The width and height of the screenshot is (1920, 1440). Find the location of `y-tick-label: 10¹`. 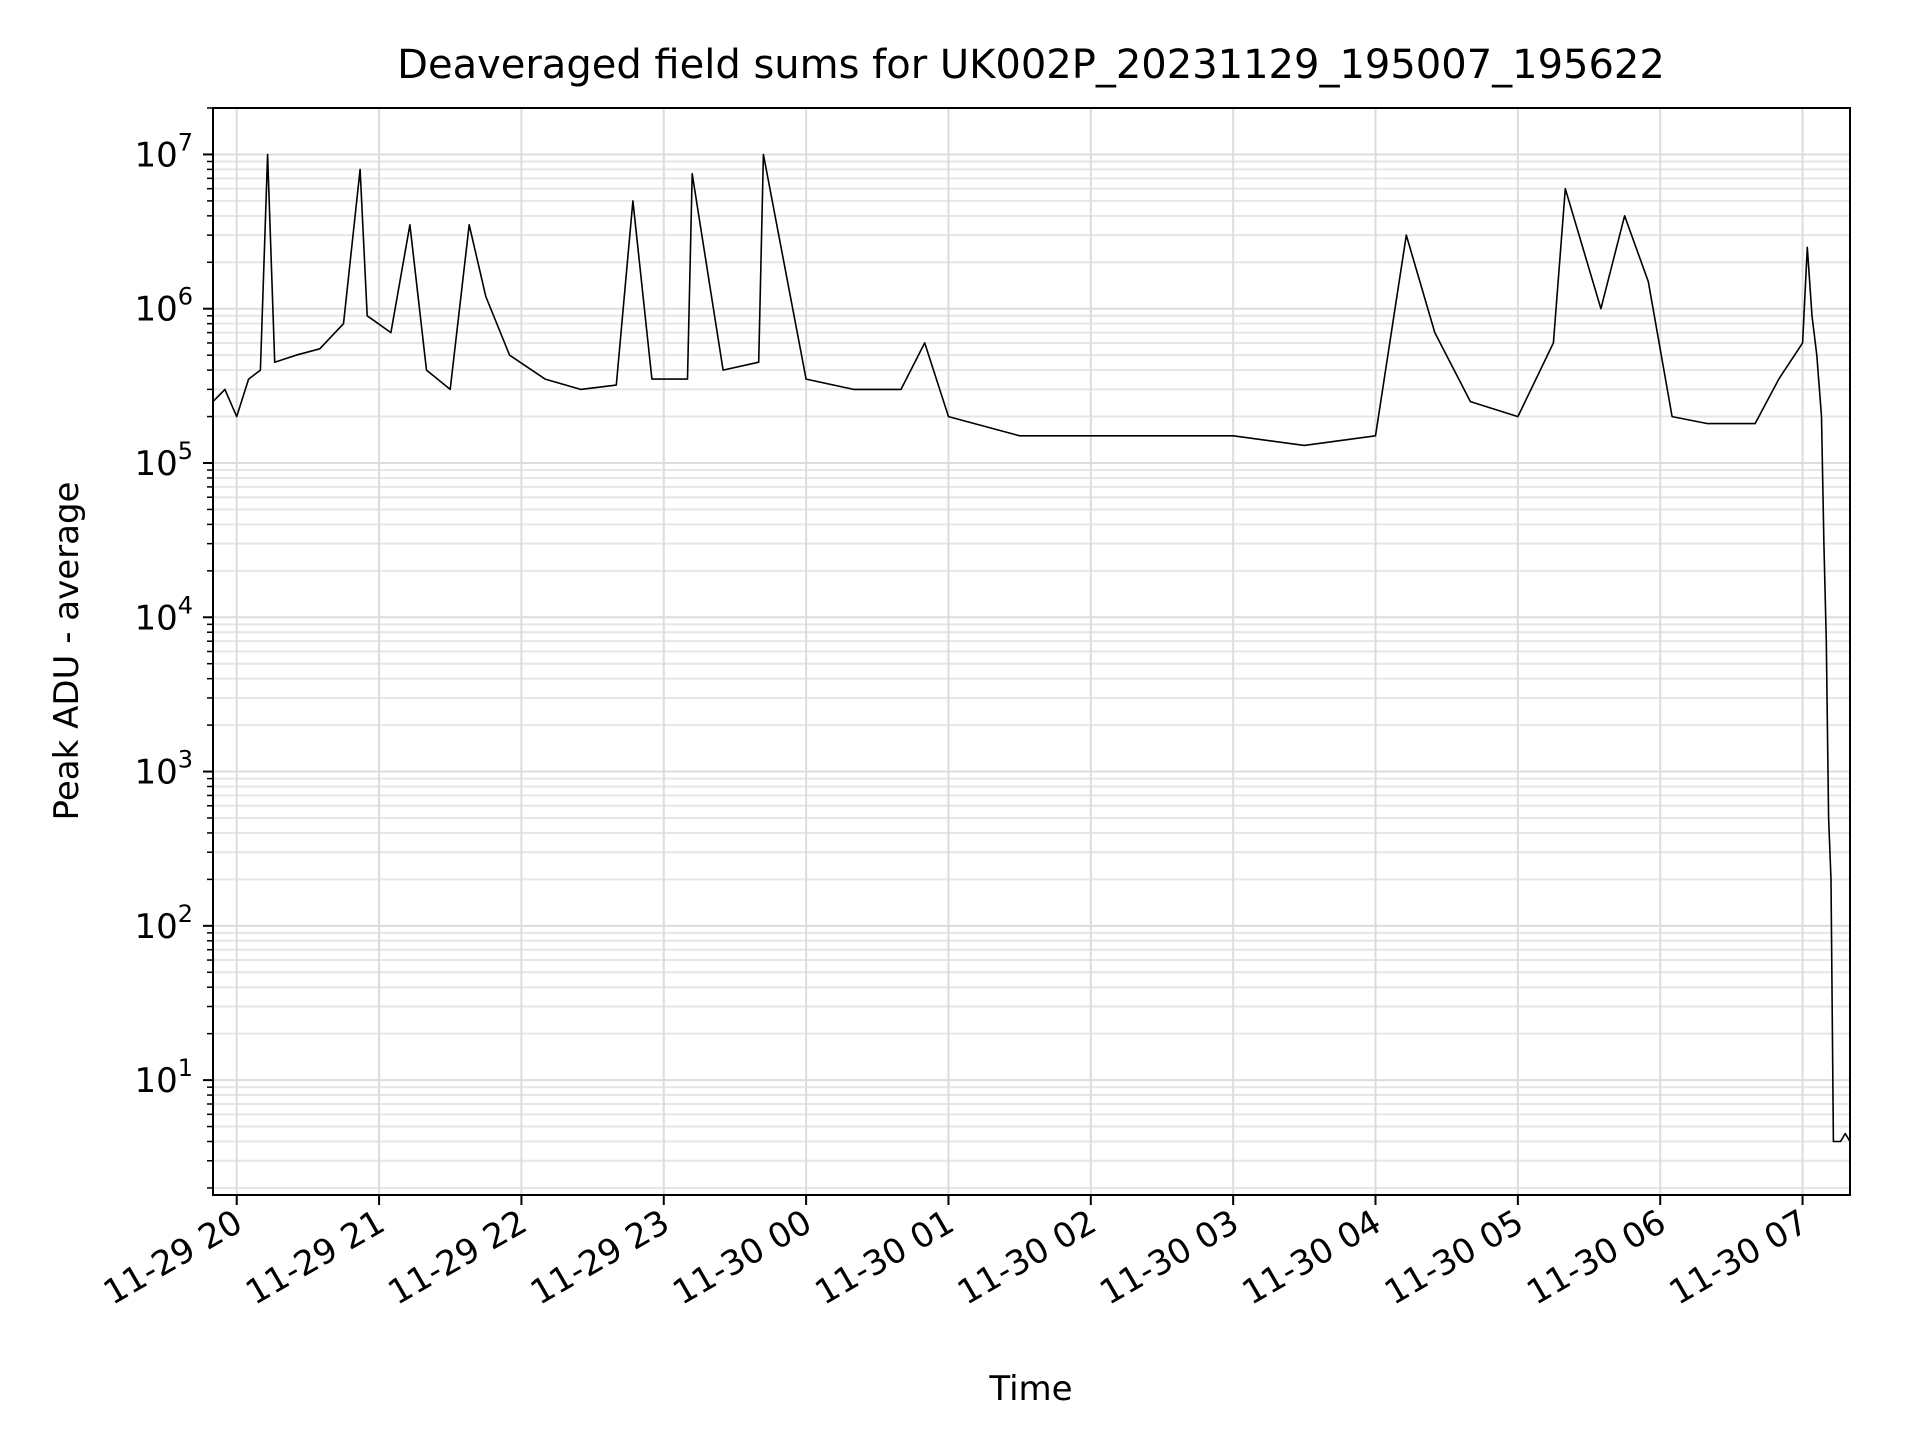

y-tick-label: 10¹ is located at coordinates (163, 1077).